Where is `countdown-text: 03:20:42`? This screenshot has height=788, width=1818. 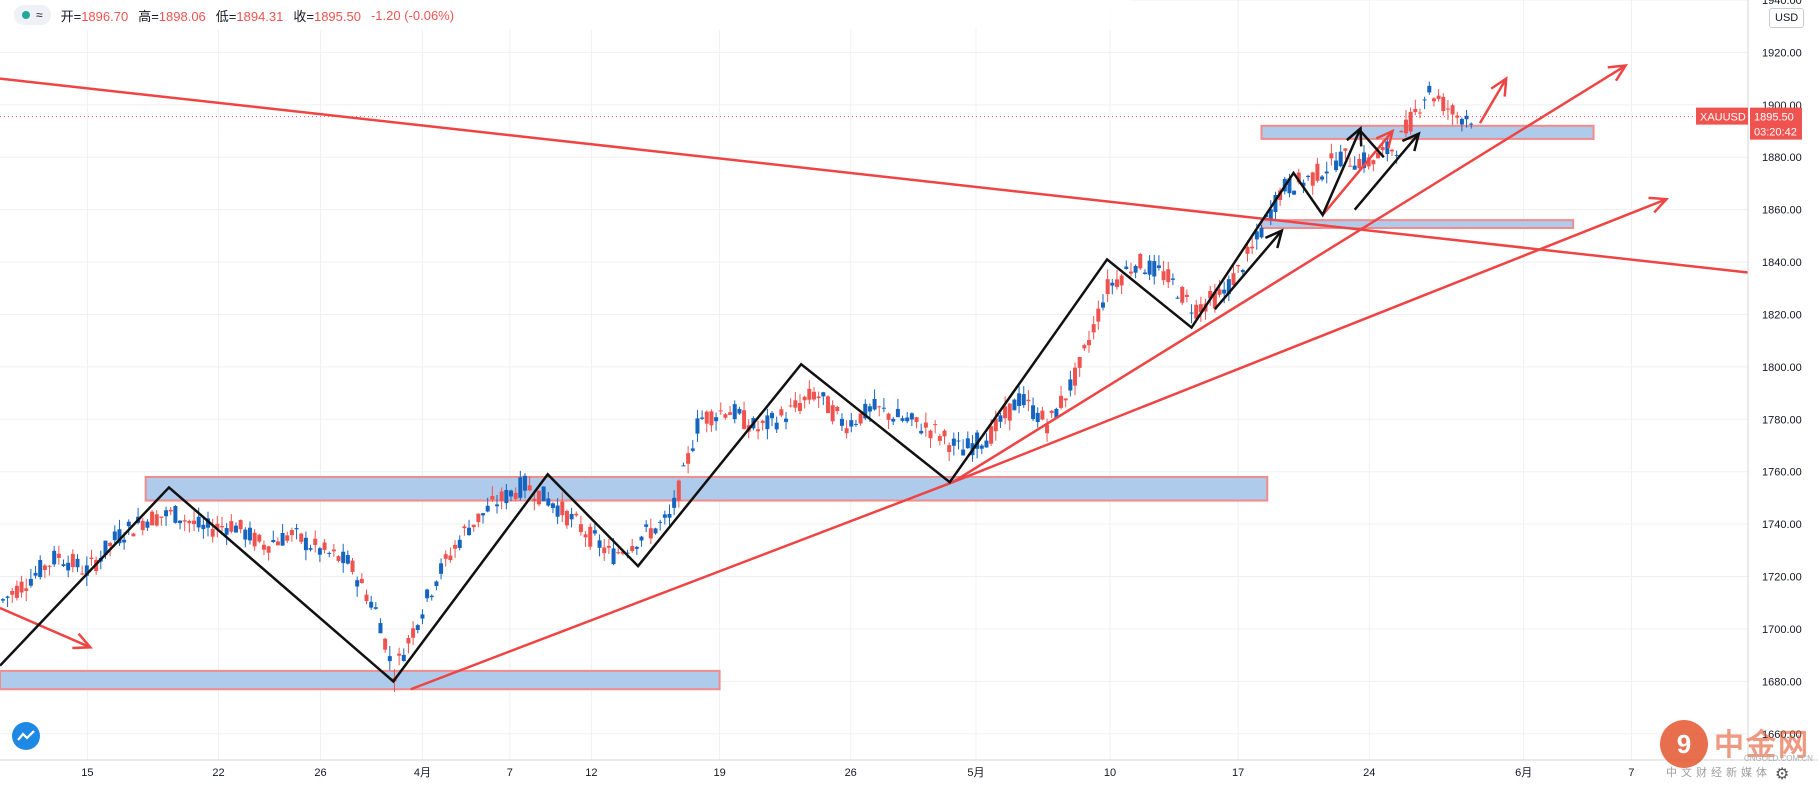
countdown-text: 03:20:42 is located at coordinates (1775, 133).